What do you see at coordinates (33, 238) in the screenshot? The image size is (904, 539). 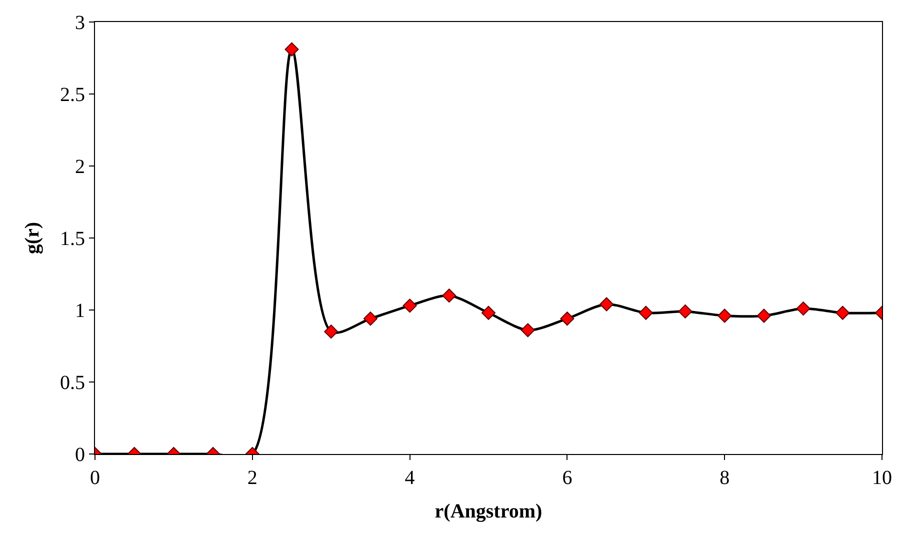 I see `y-axis-title: g(r)` at bounding box center [33, 238].